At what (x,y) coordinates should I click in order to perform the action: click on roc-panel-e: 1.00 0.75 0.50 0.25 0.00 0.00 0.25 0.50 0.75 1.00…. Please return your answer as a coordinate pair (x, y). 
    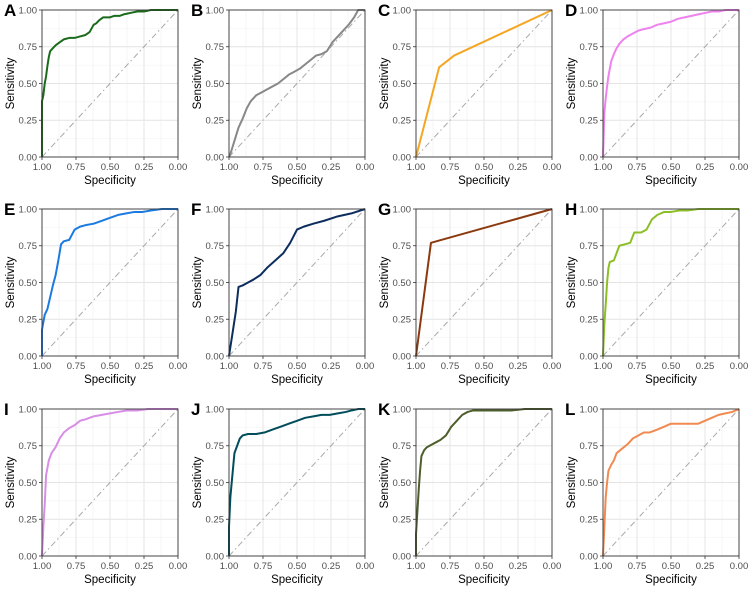
    Looking at the image, I should click on (93, 297).